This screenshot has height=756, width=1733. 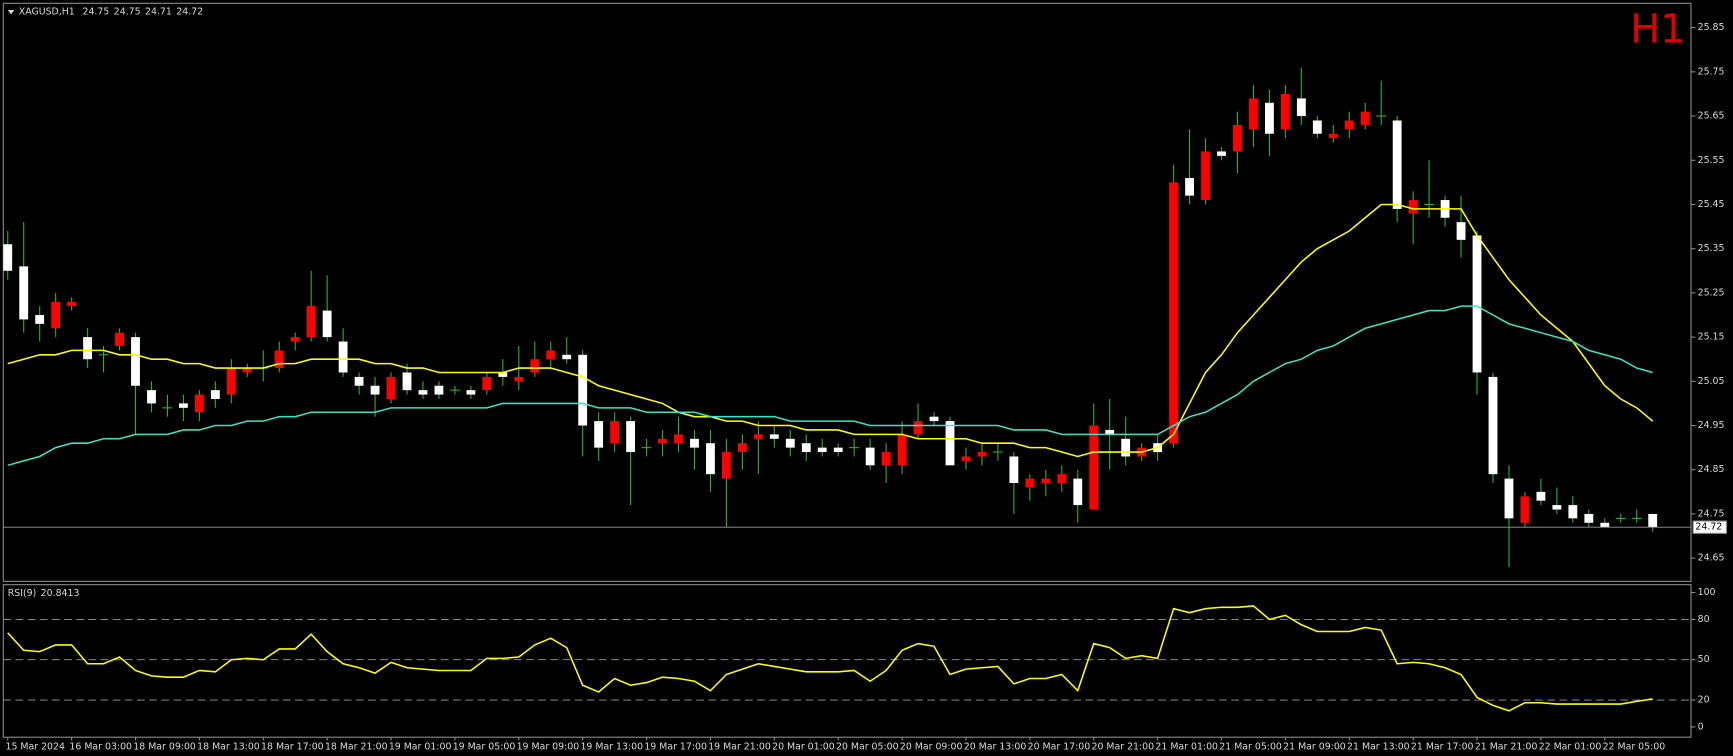 What do you see at coordinates (228, 747) in the screenshot?
I see `x-tick-label: 18 Mar 13:00` at bounding box center [228, 747].